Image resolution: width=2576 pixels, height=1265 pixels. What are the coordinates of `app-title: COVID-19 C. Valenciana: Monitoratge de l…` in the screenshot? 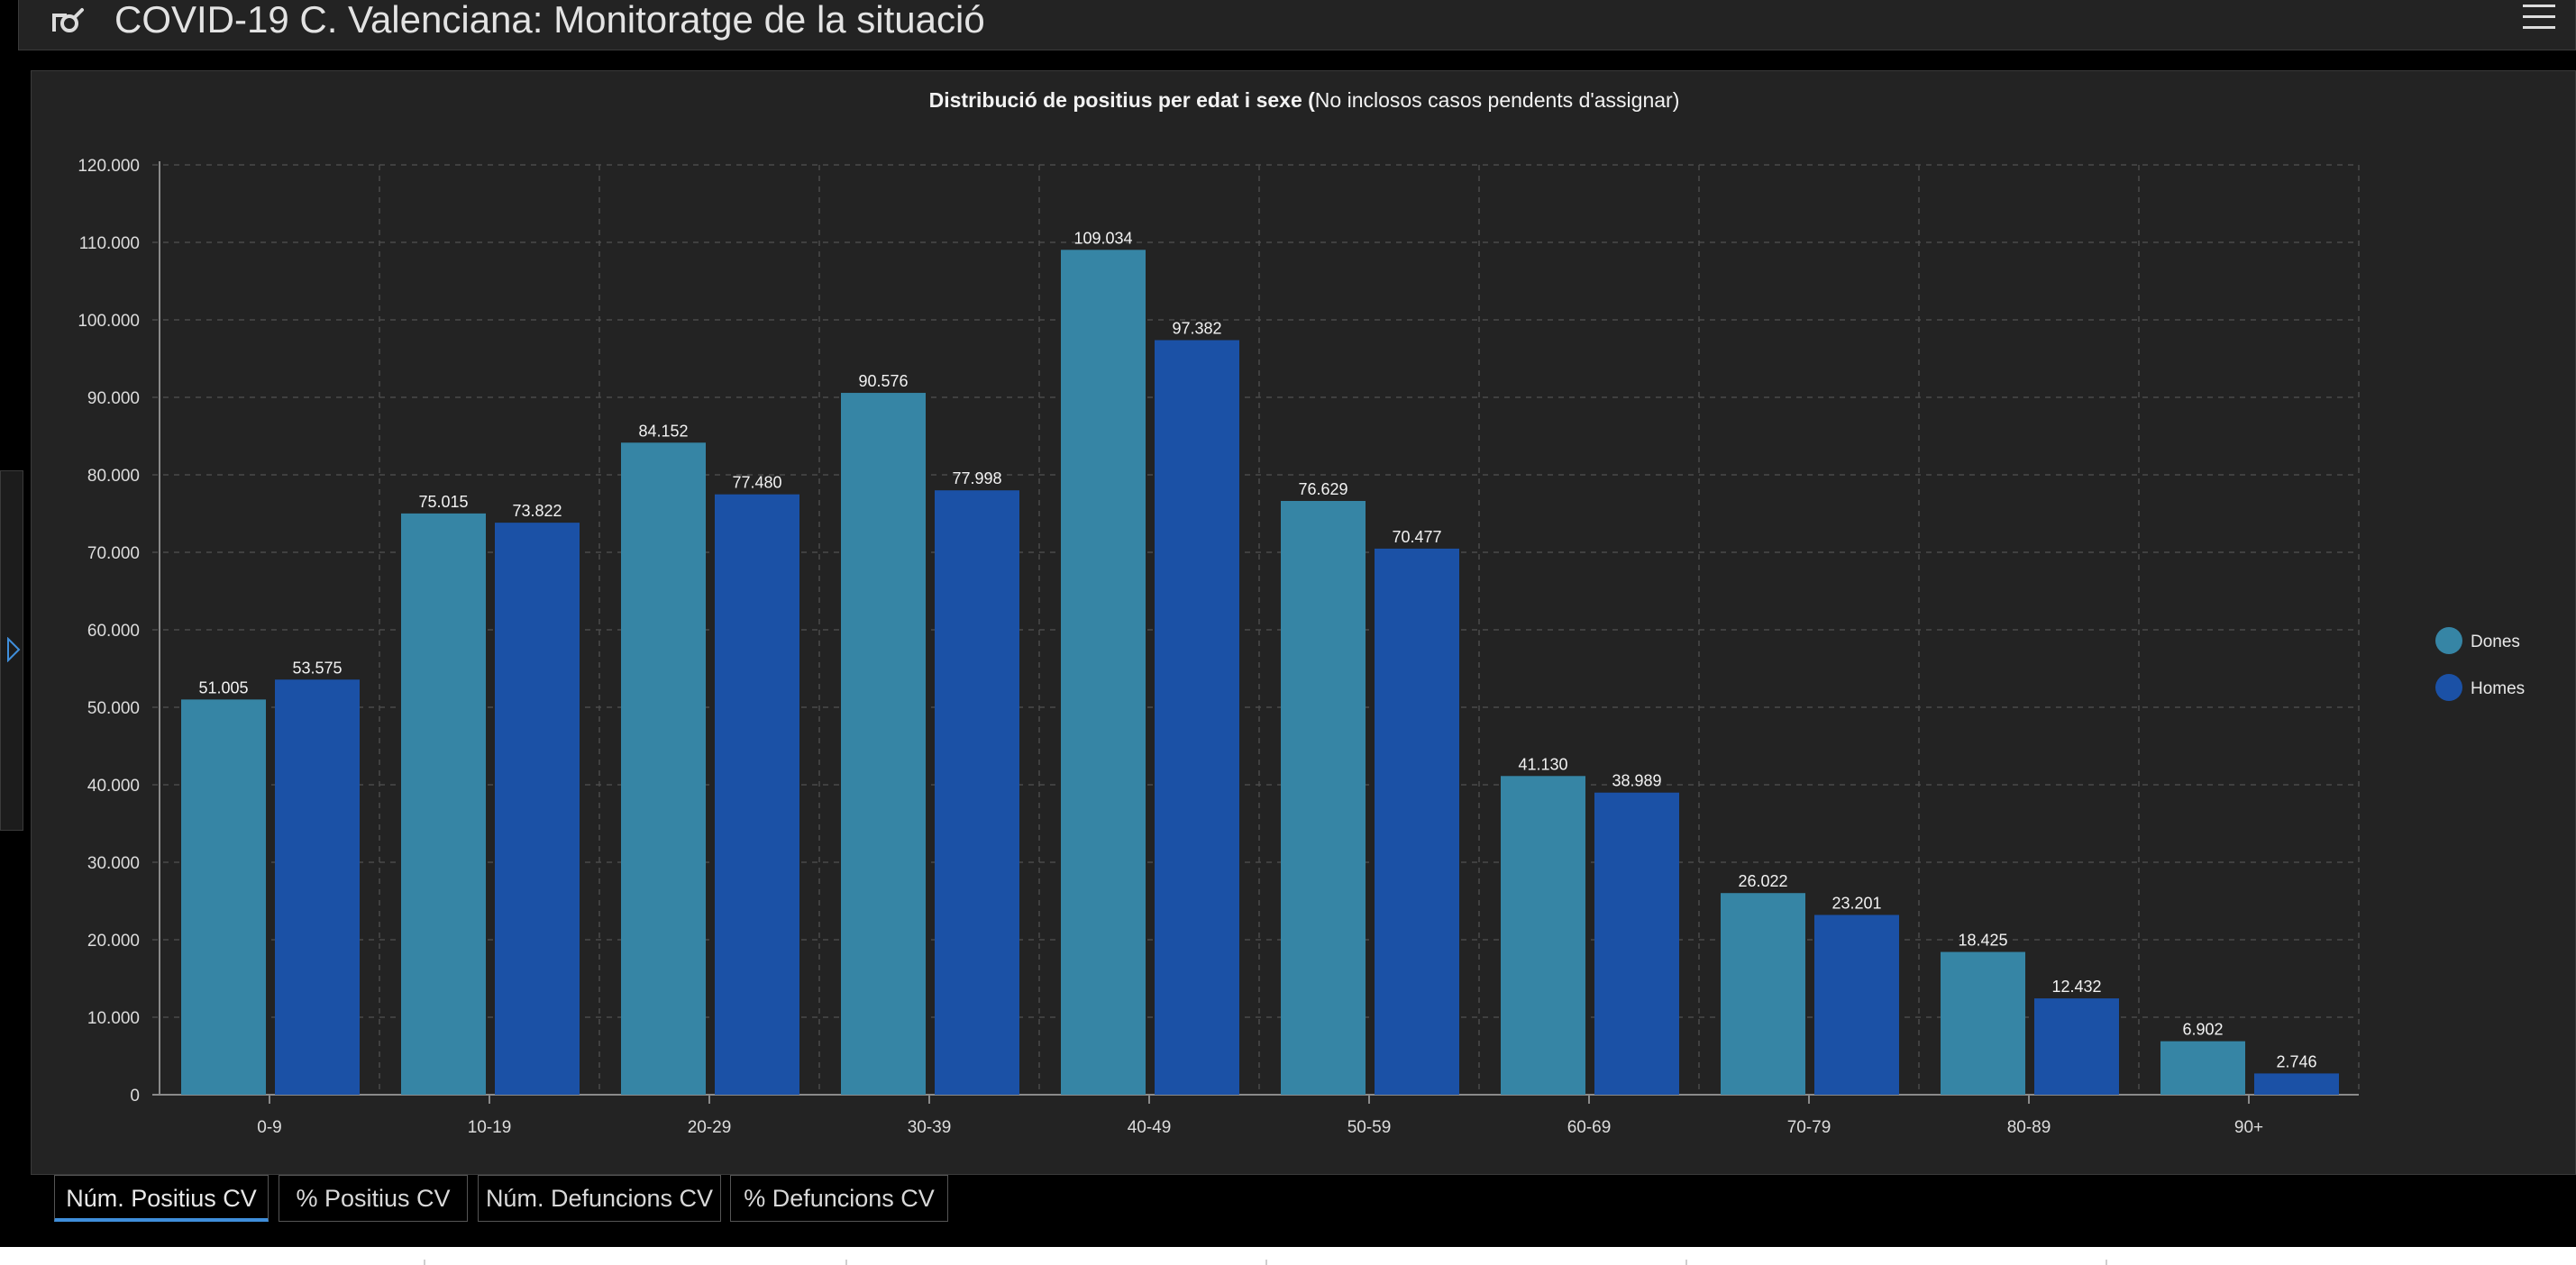 It's located at (549, 20).